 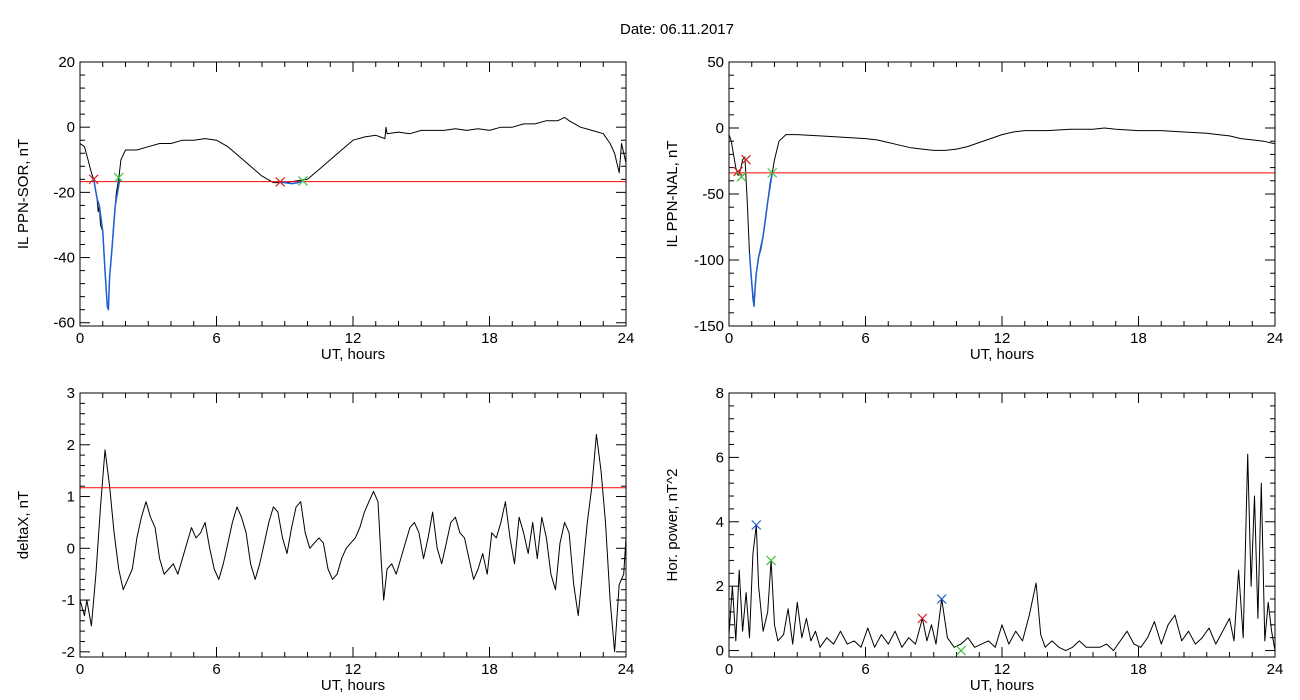 I want to click on y-axis-label: deltaX, nT, so click(x=23, y=525).